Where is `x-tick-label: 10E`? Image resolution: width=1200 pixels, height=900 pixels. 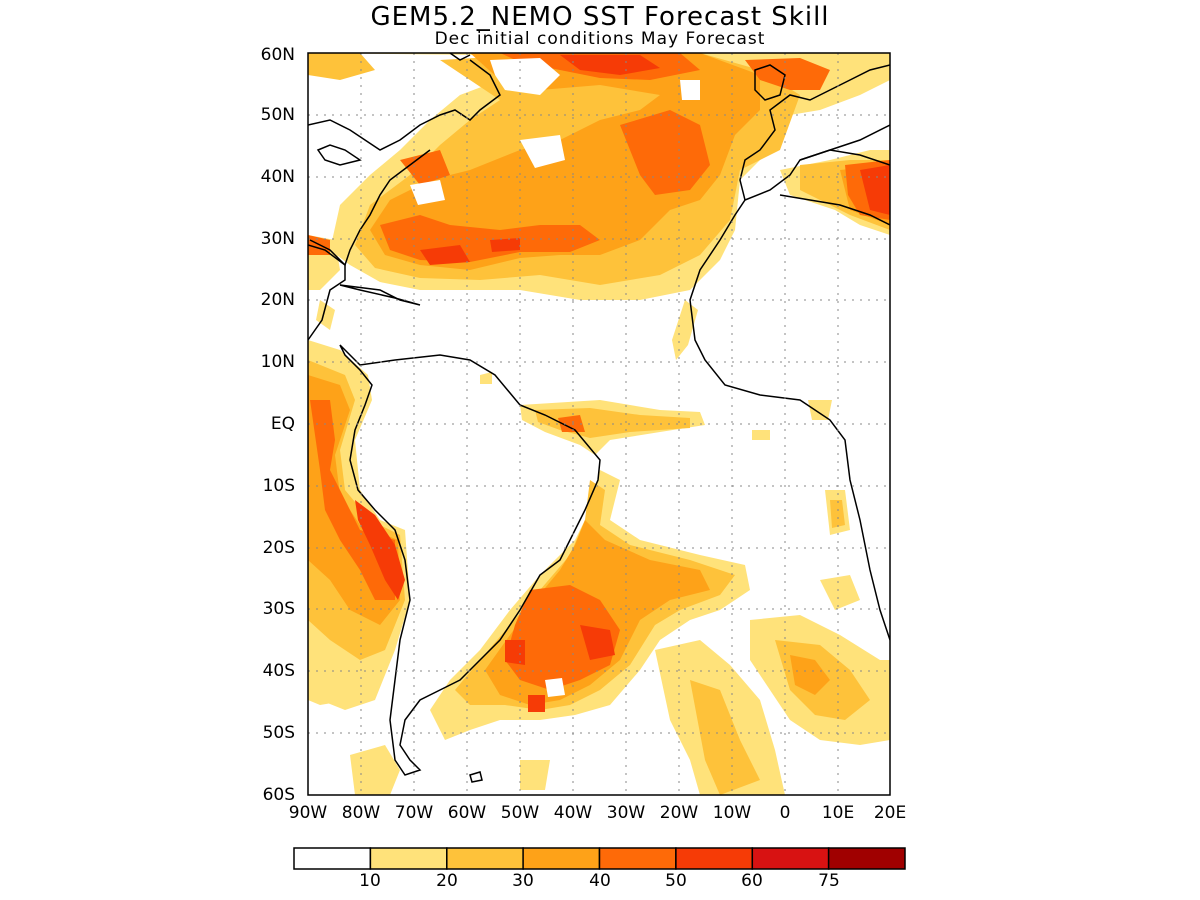 x-tick-label: 10E is located at coordinates (838, 813).